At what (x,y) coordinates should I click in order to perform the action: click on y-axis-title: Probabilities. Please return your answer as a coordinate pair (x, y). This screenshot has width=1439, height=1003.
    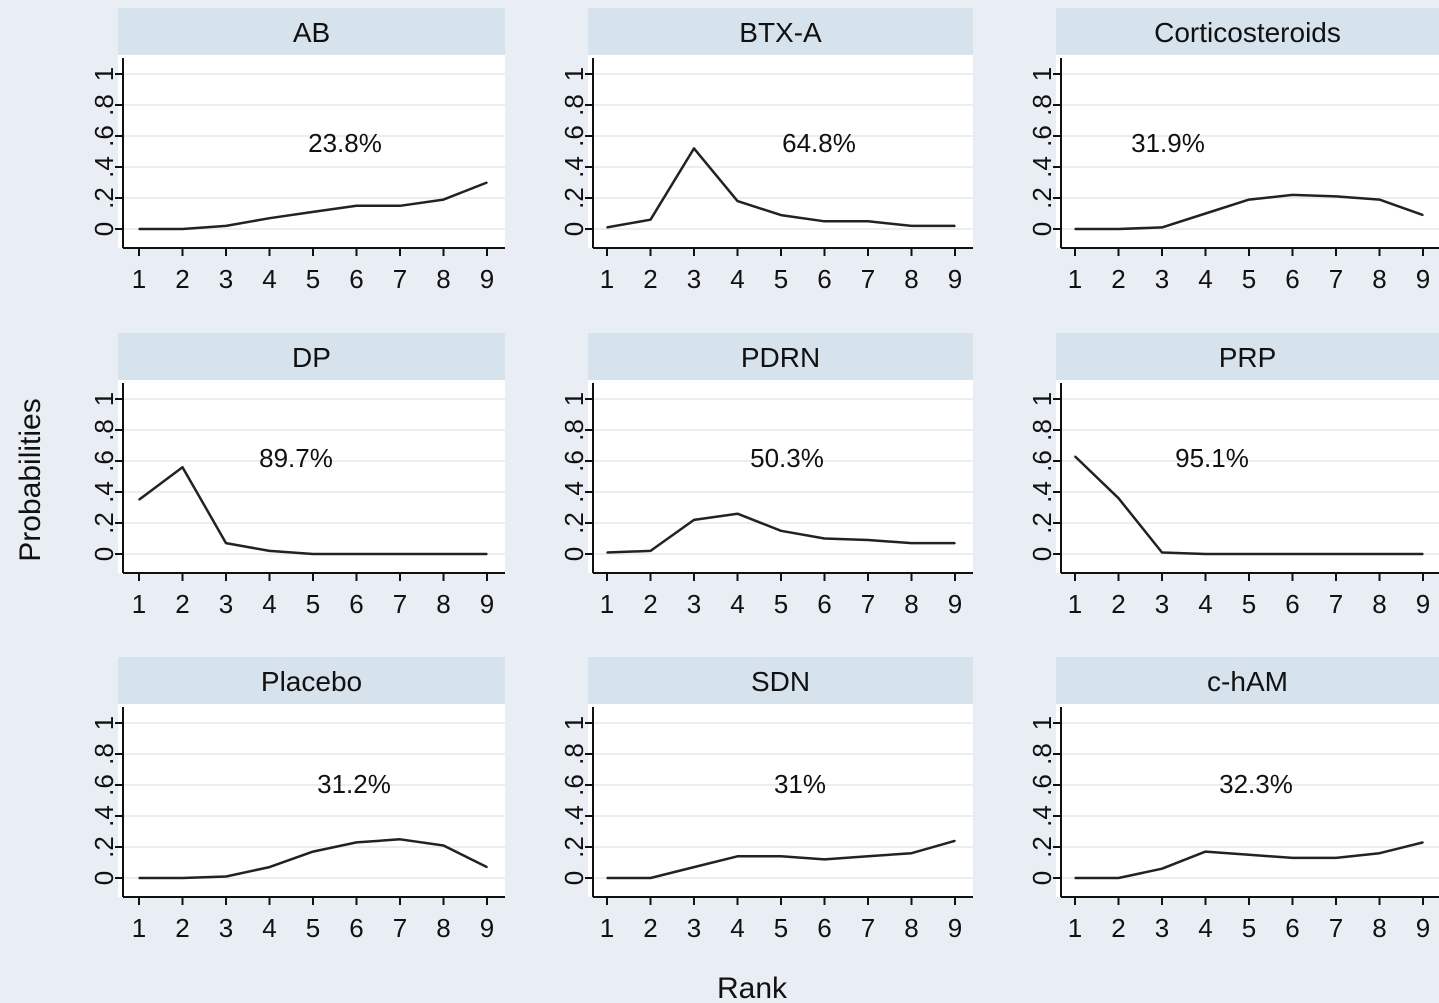
    Looking at the image, I should click on (30, 479).